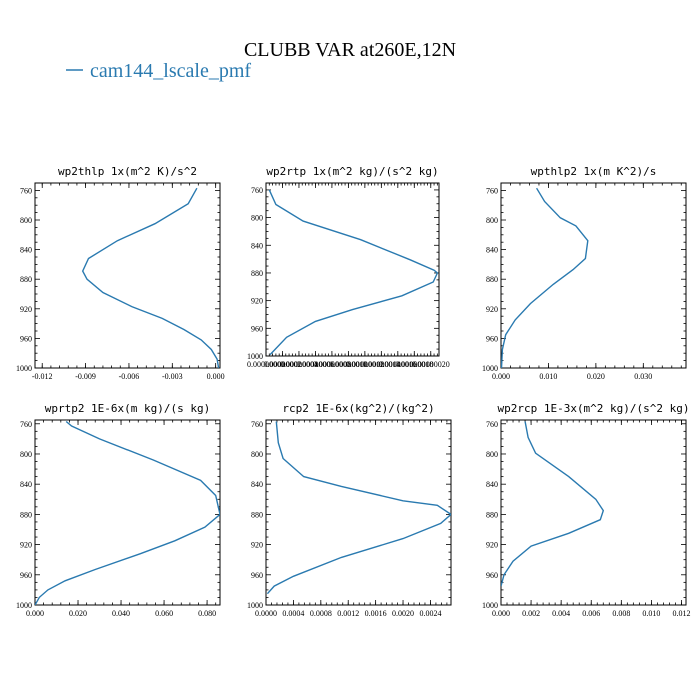 The image size is (700, 700). What do you see at coordinates (358, 408) in the screenshot?
I see `panel-title: rcp2 1E-6x(kg^2)/(kg^2)` at bounding box center [358, 408].